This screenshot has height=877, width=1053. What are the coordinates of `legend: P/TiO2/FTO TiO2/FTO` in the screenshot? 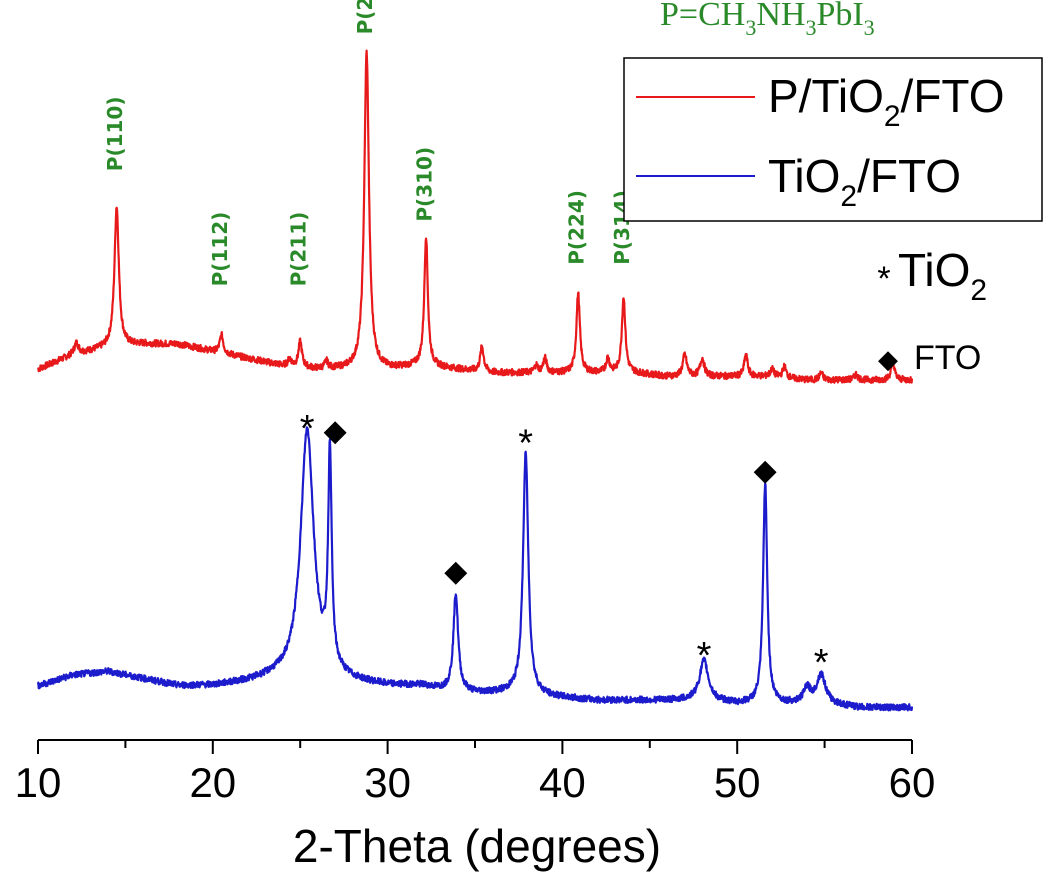 It's located at (833, 139).